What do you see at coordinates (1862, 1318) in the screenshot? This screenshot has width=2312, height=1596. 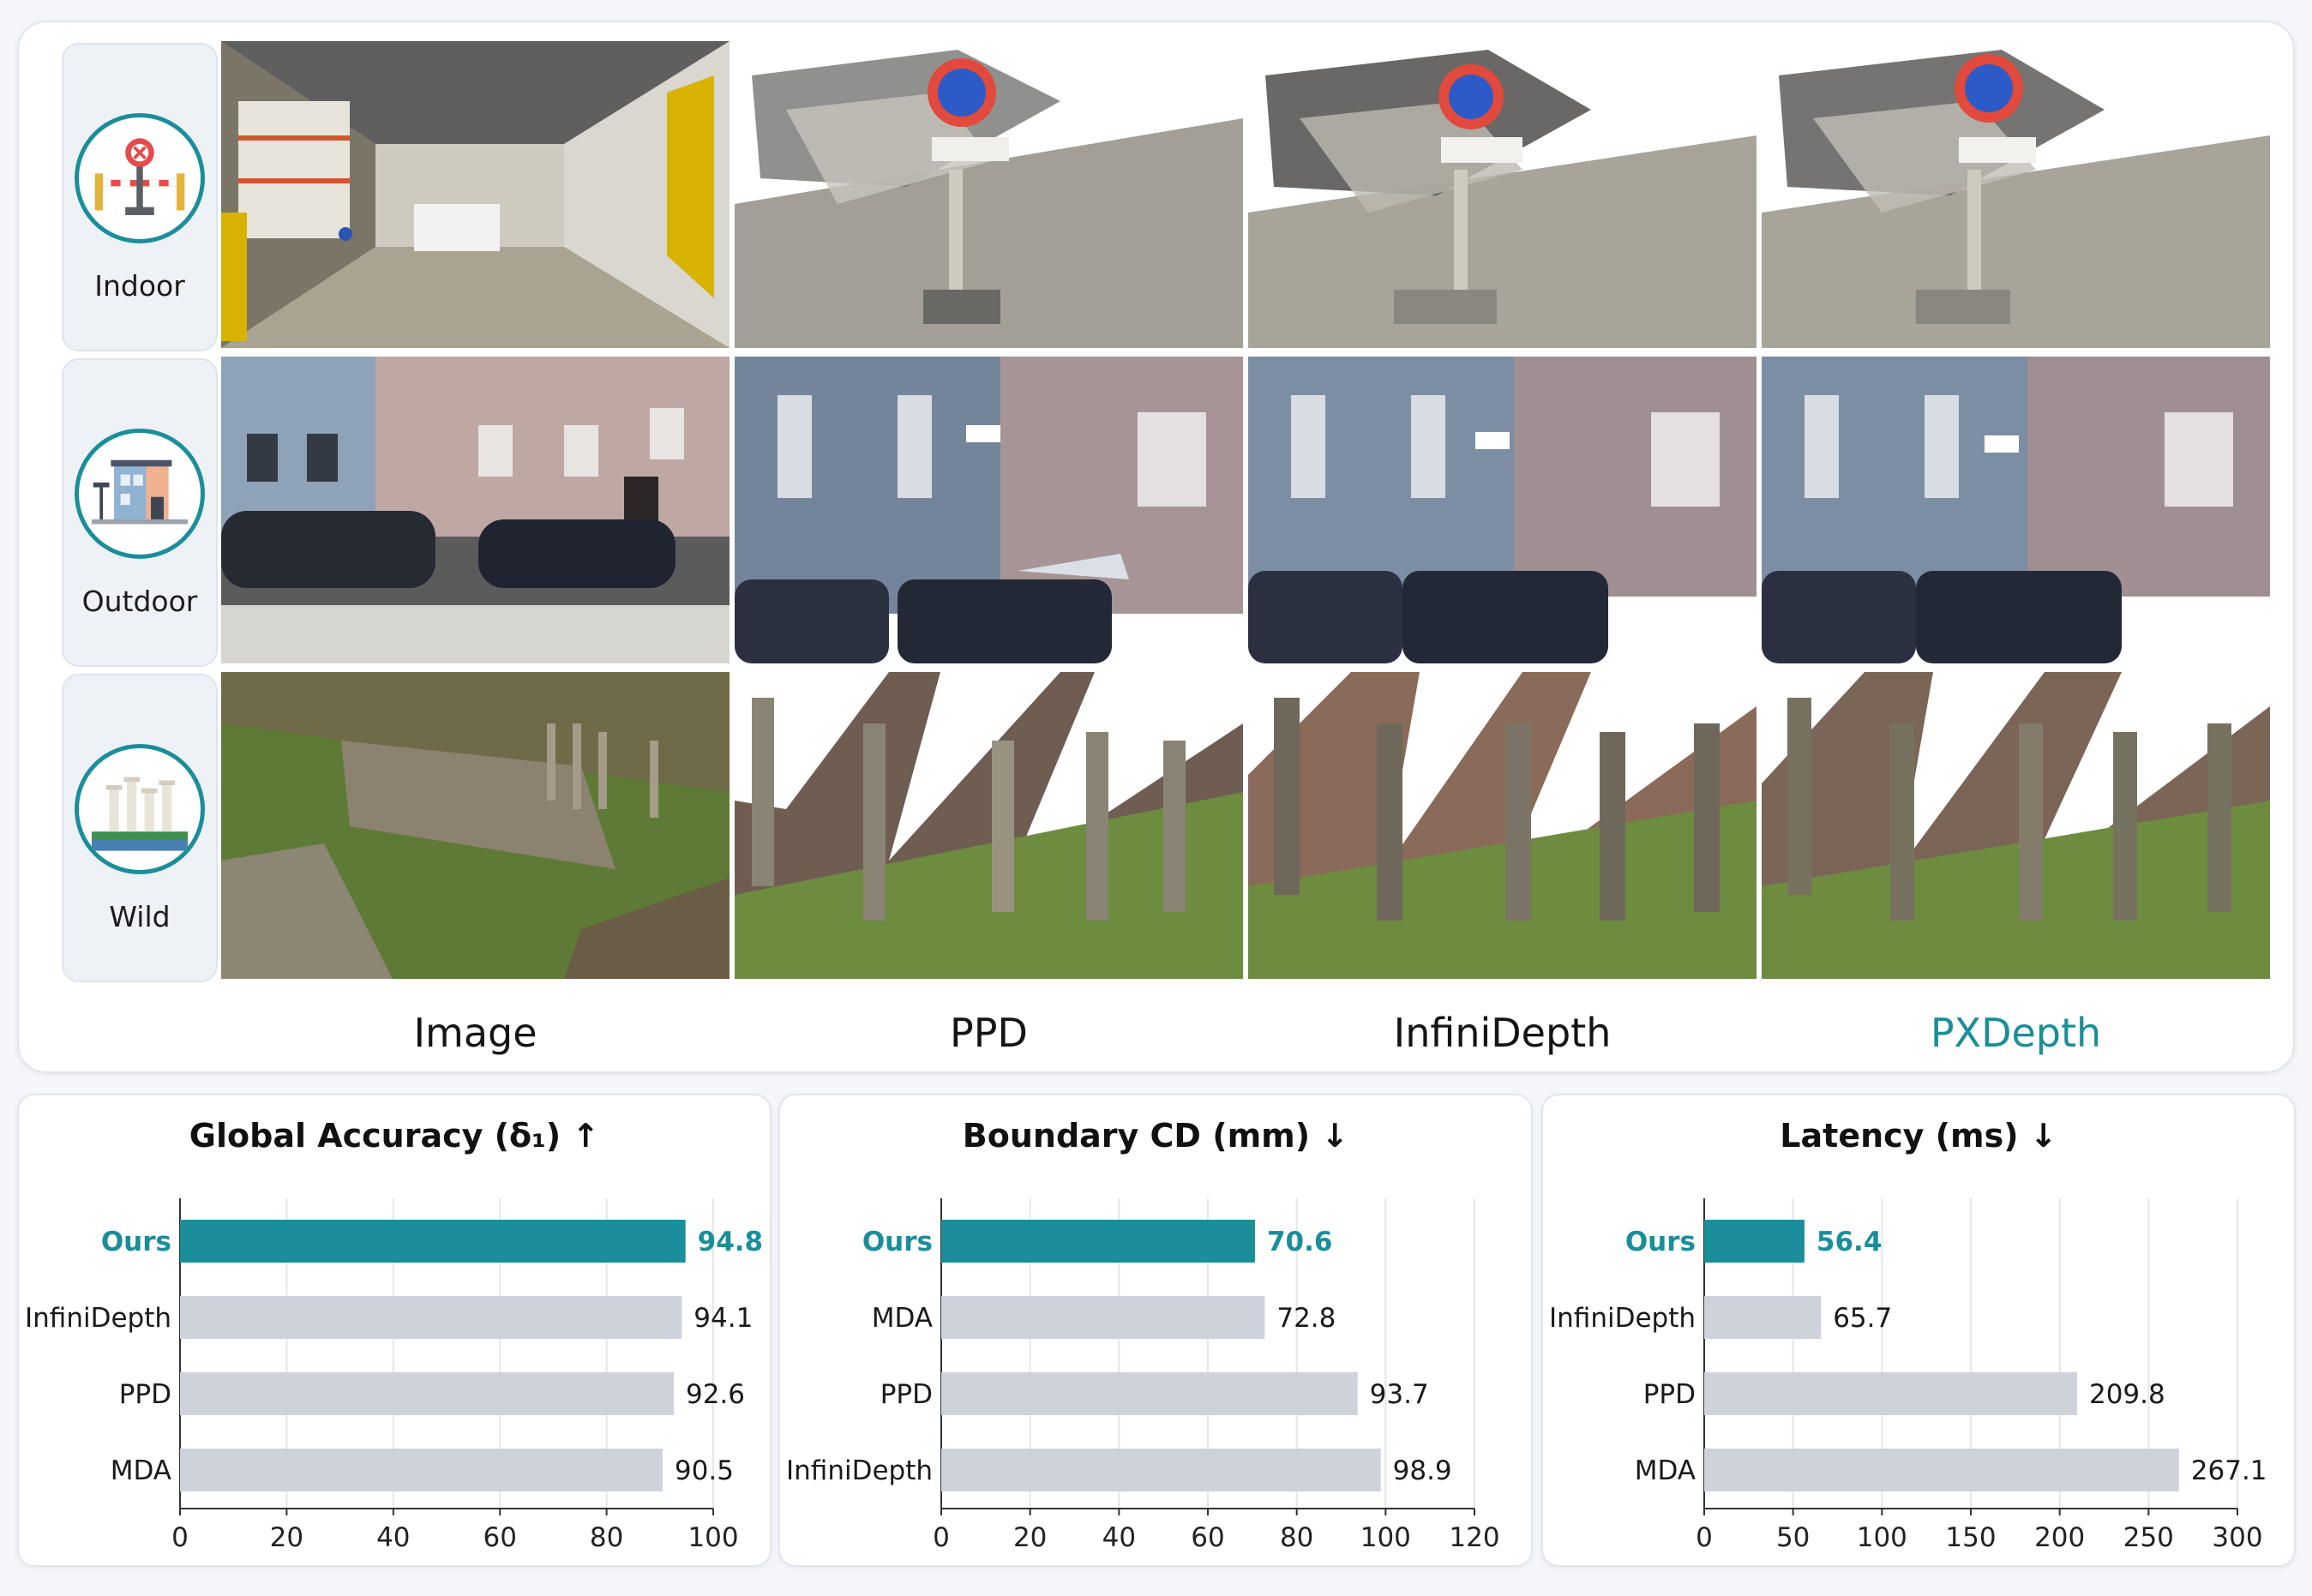 I see `value-label-infinidepth: 65.7` at bounding box center [1862, 1318].